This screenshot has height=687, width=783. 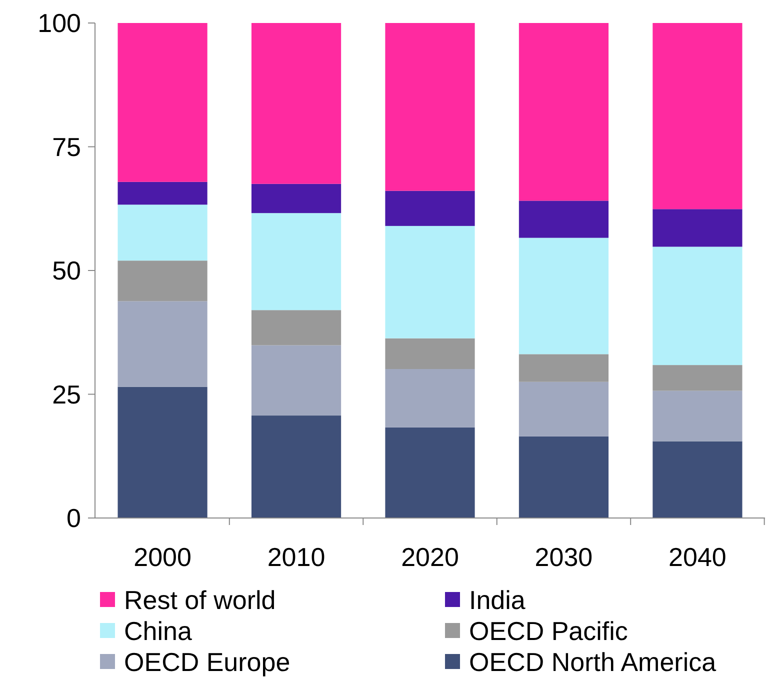 What do you see at coordinates (207, 662) in the screenshot?
I see `legend-label: OECD Europe` at bounding box center [207, 662].